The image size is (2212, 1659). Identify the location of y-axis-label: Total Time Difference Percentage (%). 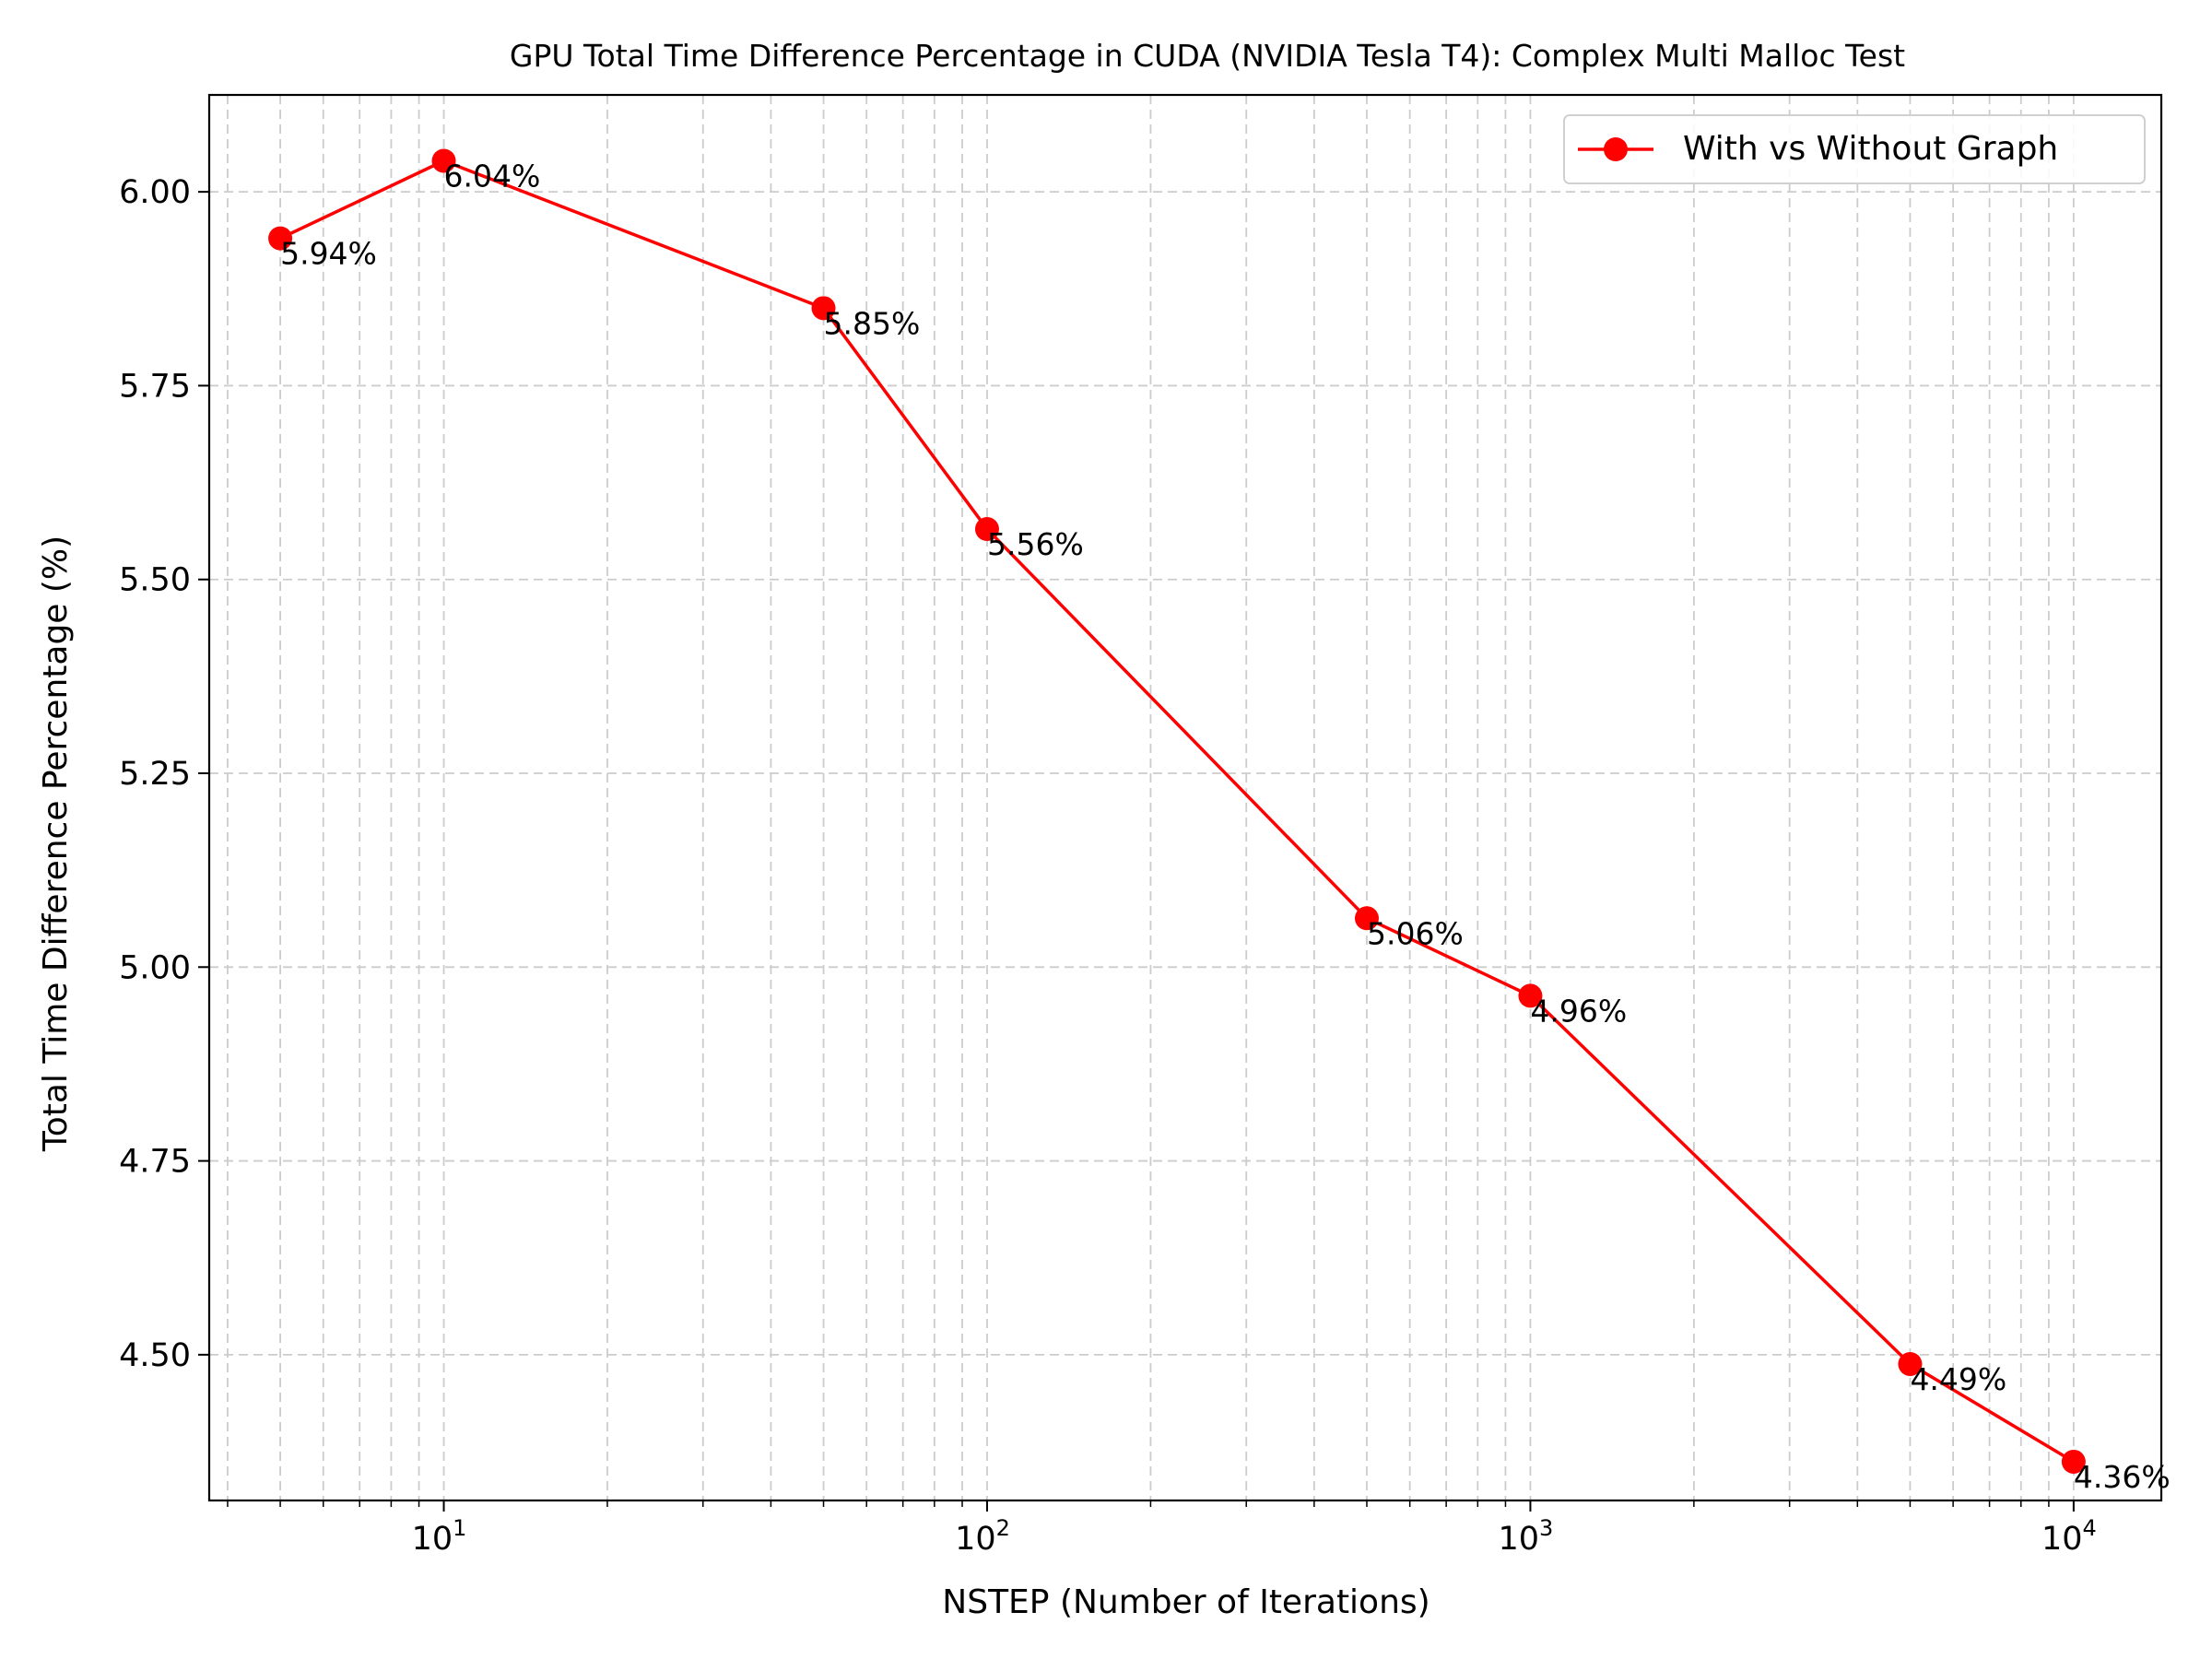
(56, 843).